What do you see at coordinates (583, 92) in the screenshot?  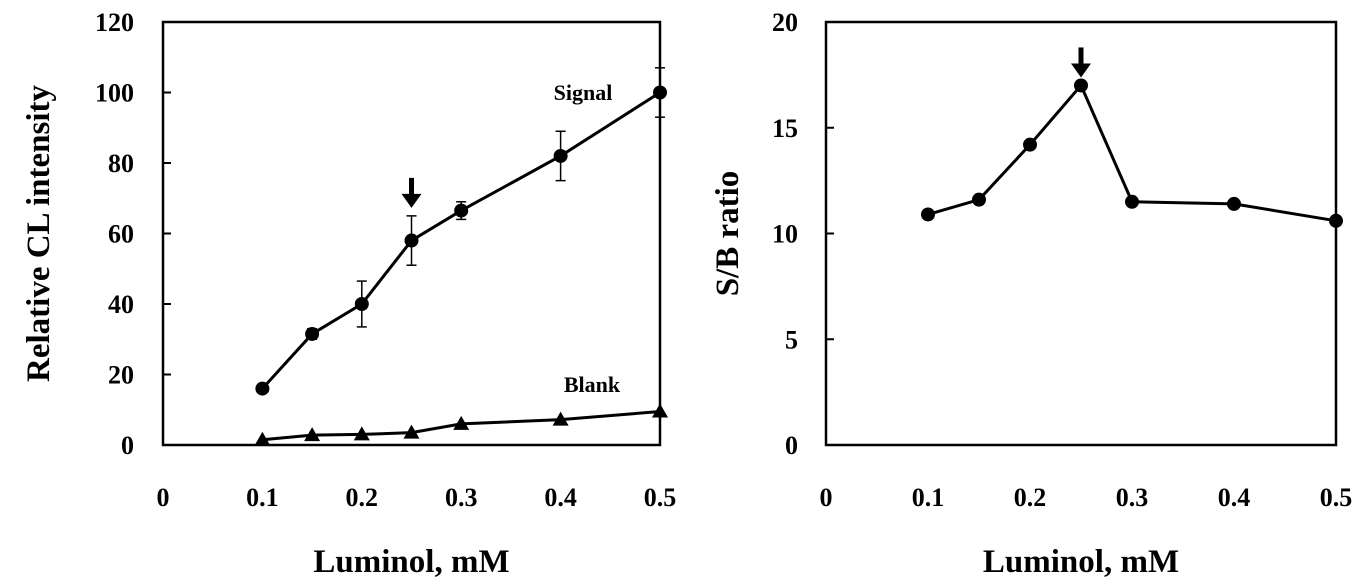 I see `series-label: Signal` at bounding box center [583, 92].